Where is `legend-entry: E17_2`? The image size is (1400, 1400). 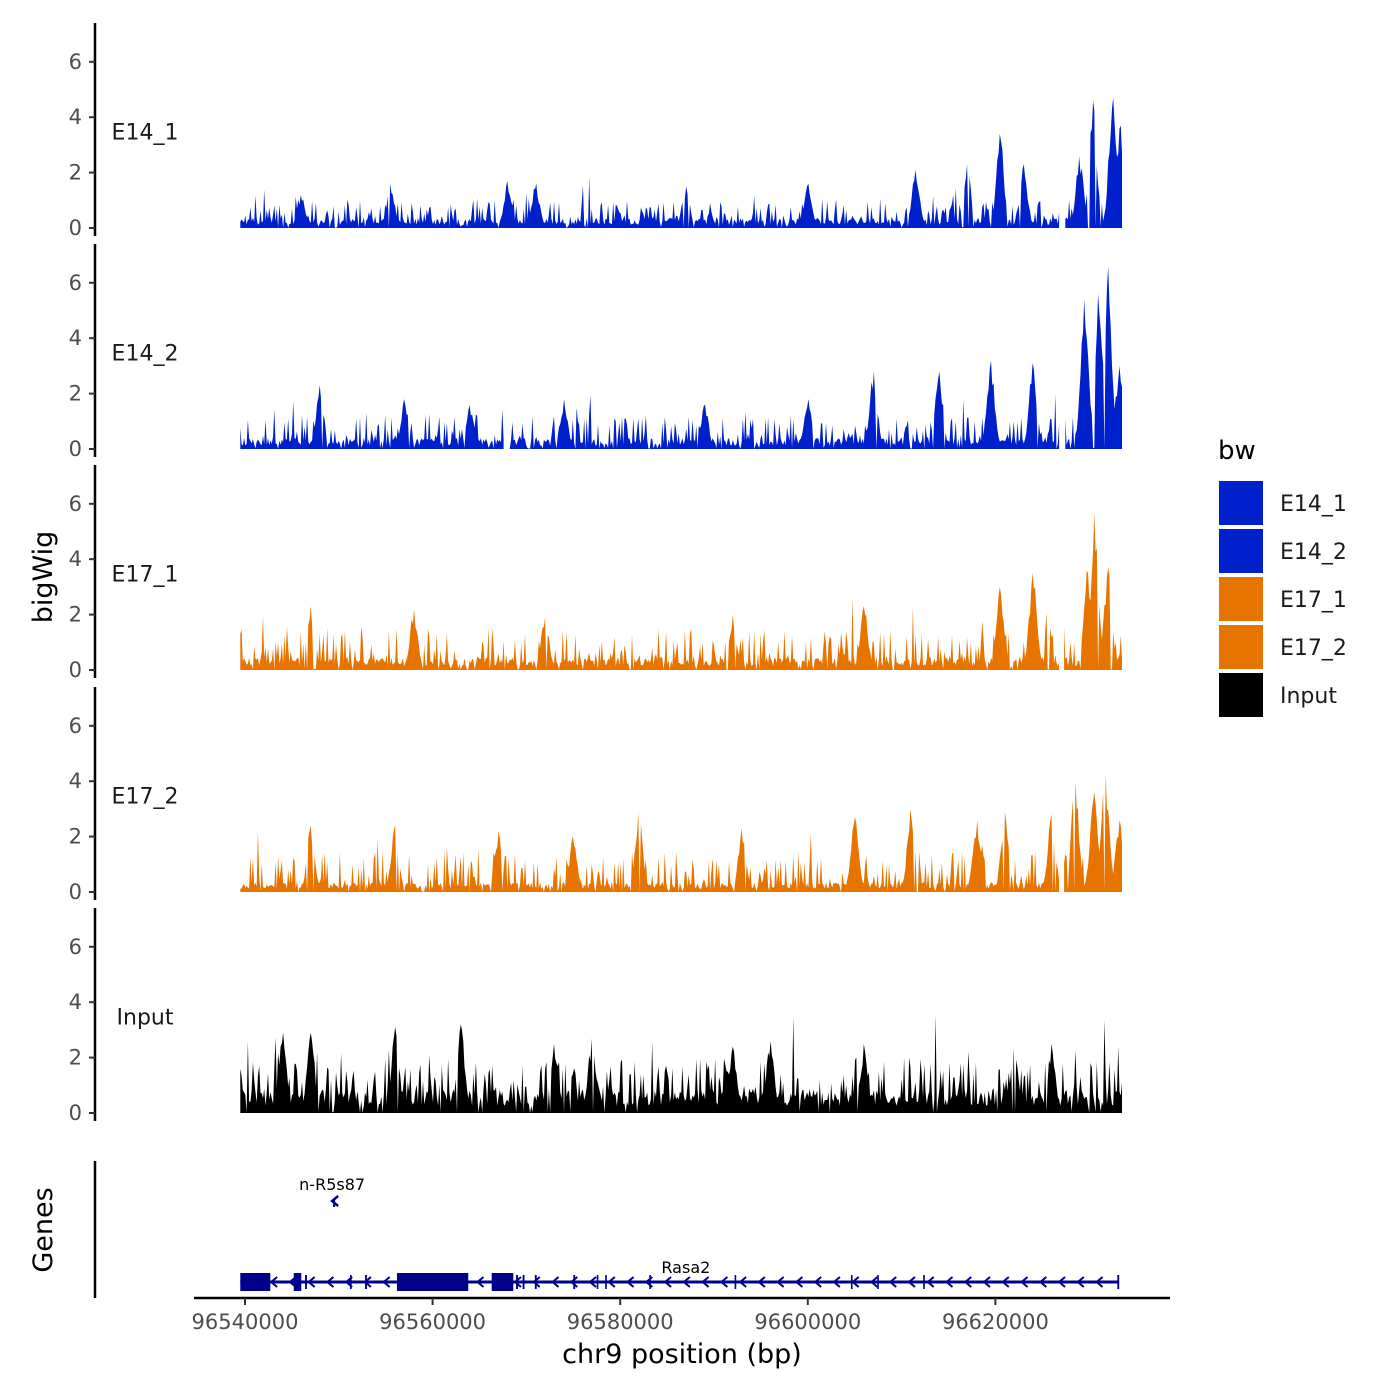 legend-entry: E17_2 is located at coordinates (1282, 647).